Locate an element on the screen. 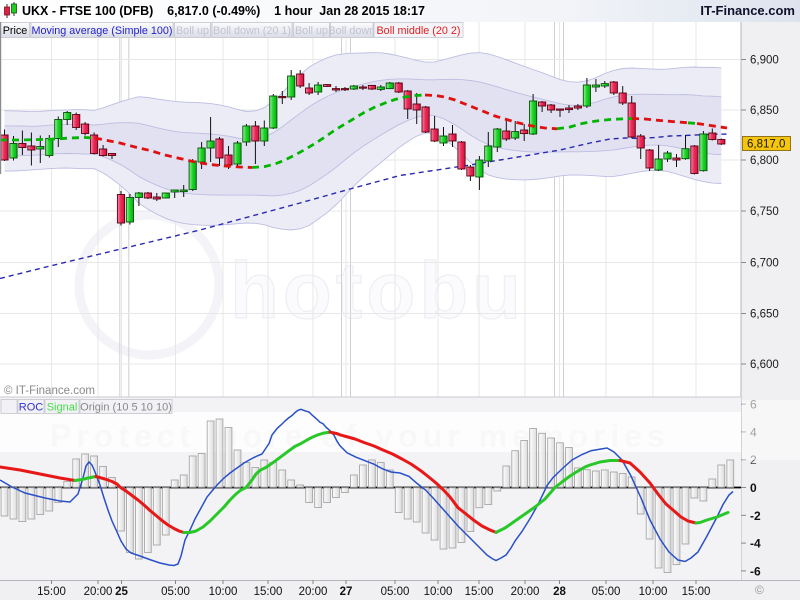 The width and height of the screenshot is (800, 605). svg-text: Boll down (20 1) is located at coordinates (252, 31).